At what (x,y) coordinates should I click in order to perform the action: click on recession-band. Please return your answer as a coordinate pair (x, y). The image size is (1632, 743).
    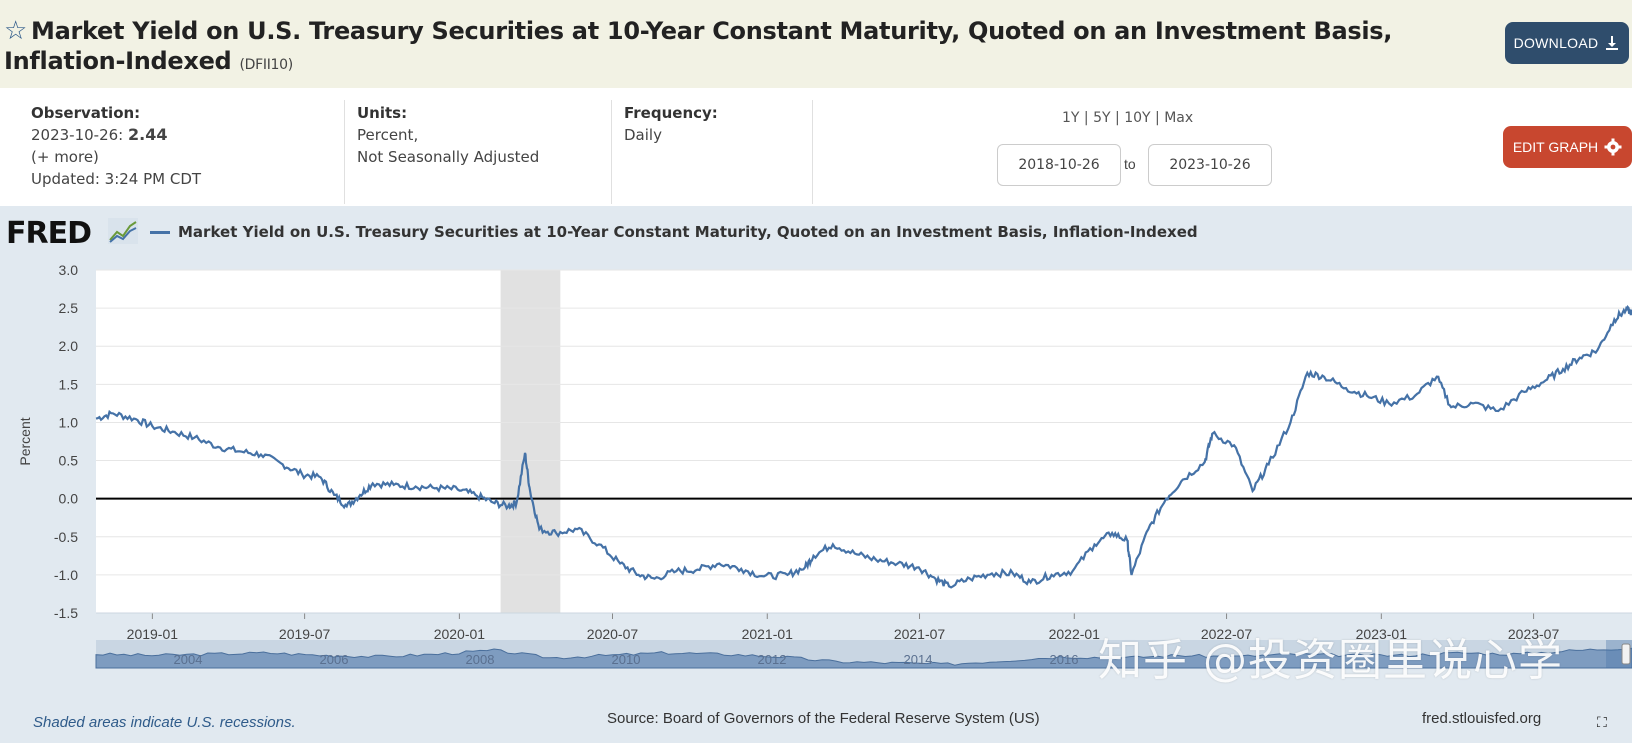
    Looking at the image, I should click on (530, 441).